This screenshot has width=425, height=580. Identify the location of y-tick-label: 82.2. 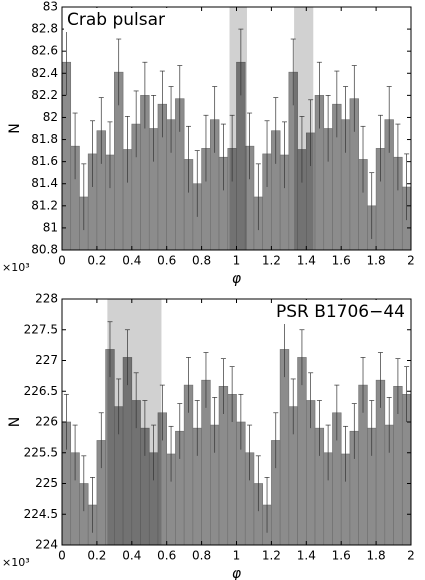
(44, 95).